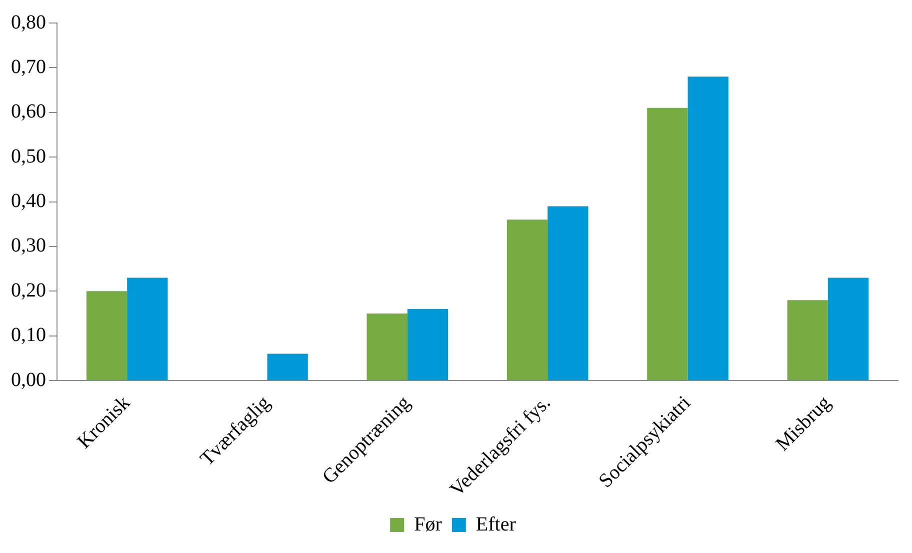 The width and height of the screenshot is (912, 553). I want to click on legend-label: Før, so click(428, 524).